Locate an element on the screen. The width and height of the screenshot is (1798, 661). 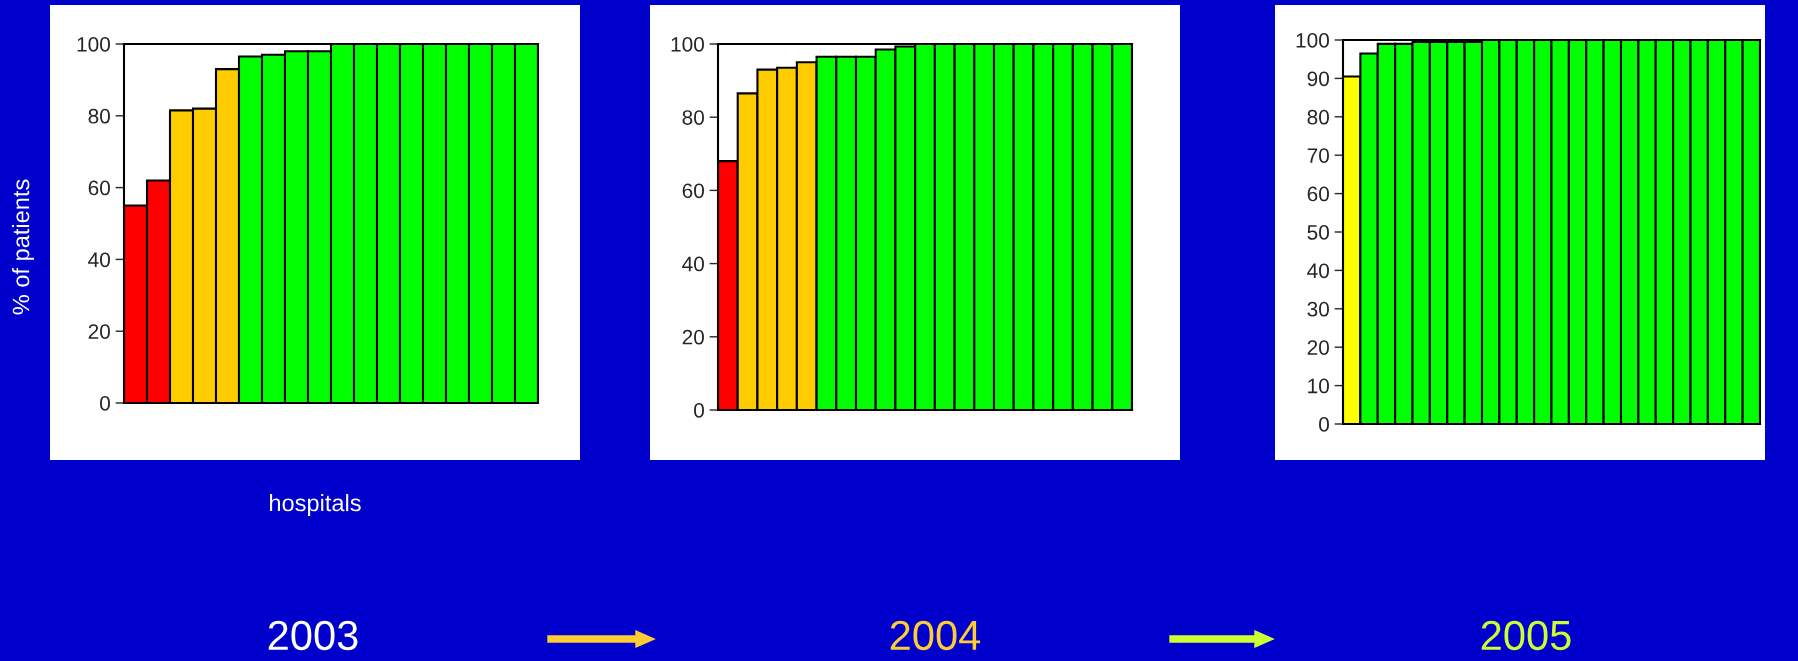
y-tick-label: 10 is located at coordinates (1318, 386).